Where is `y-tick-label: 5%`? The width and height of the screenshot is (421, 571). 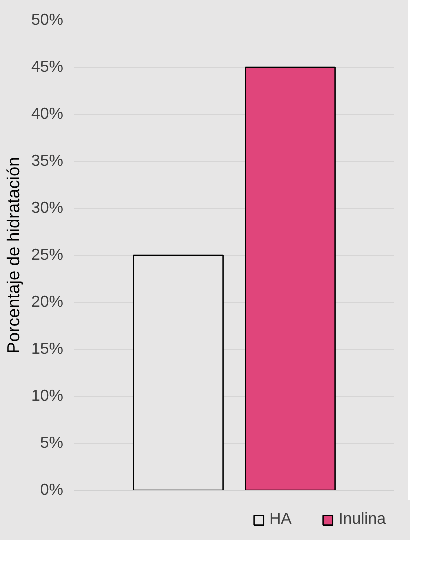 y-tick-label: 5% is located at coordinates (52, 443).